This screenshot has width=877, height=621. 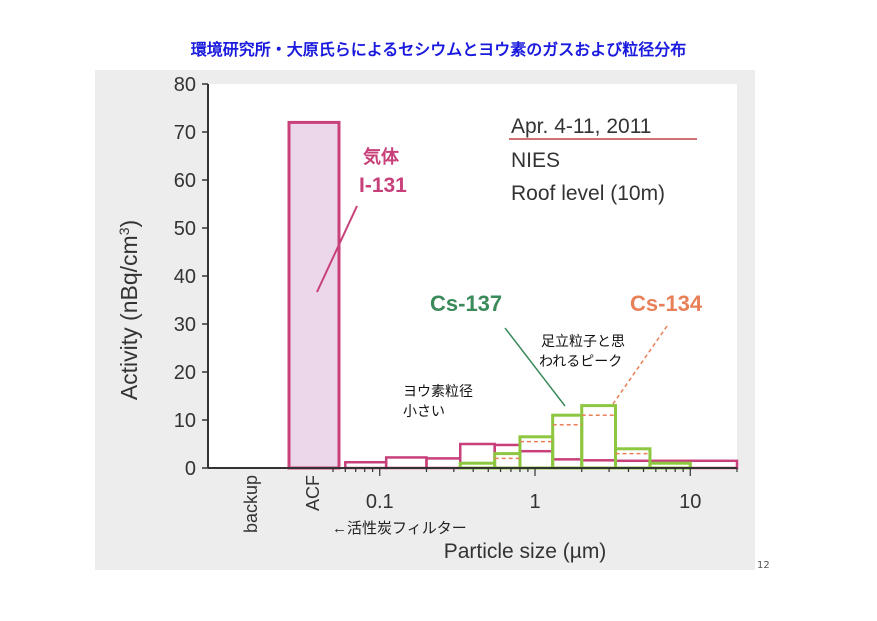 What do you see at coordinates (313, 493) in the screenshot?
I see `acf-tick-label: ACF` at bounding box center [313, 493].